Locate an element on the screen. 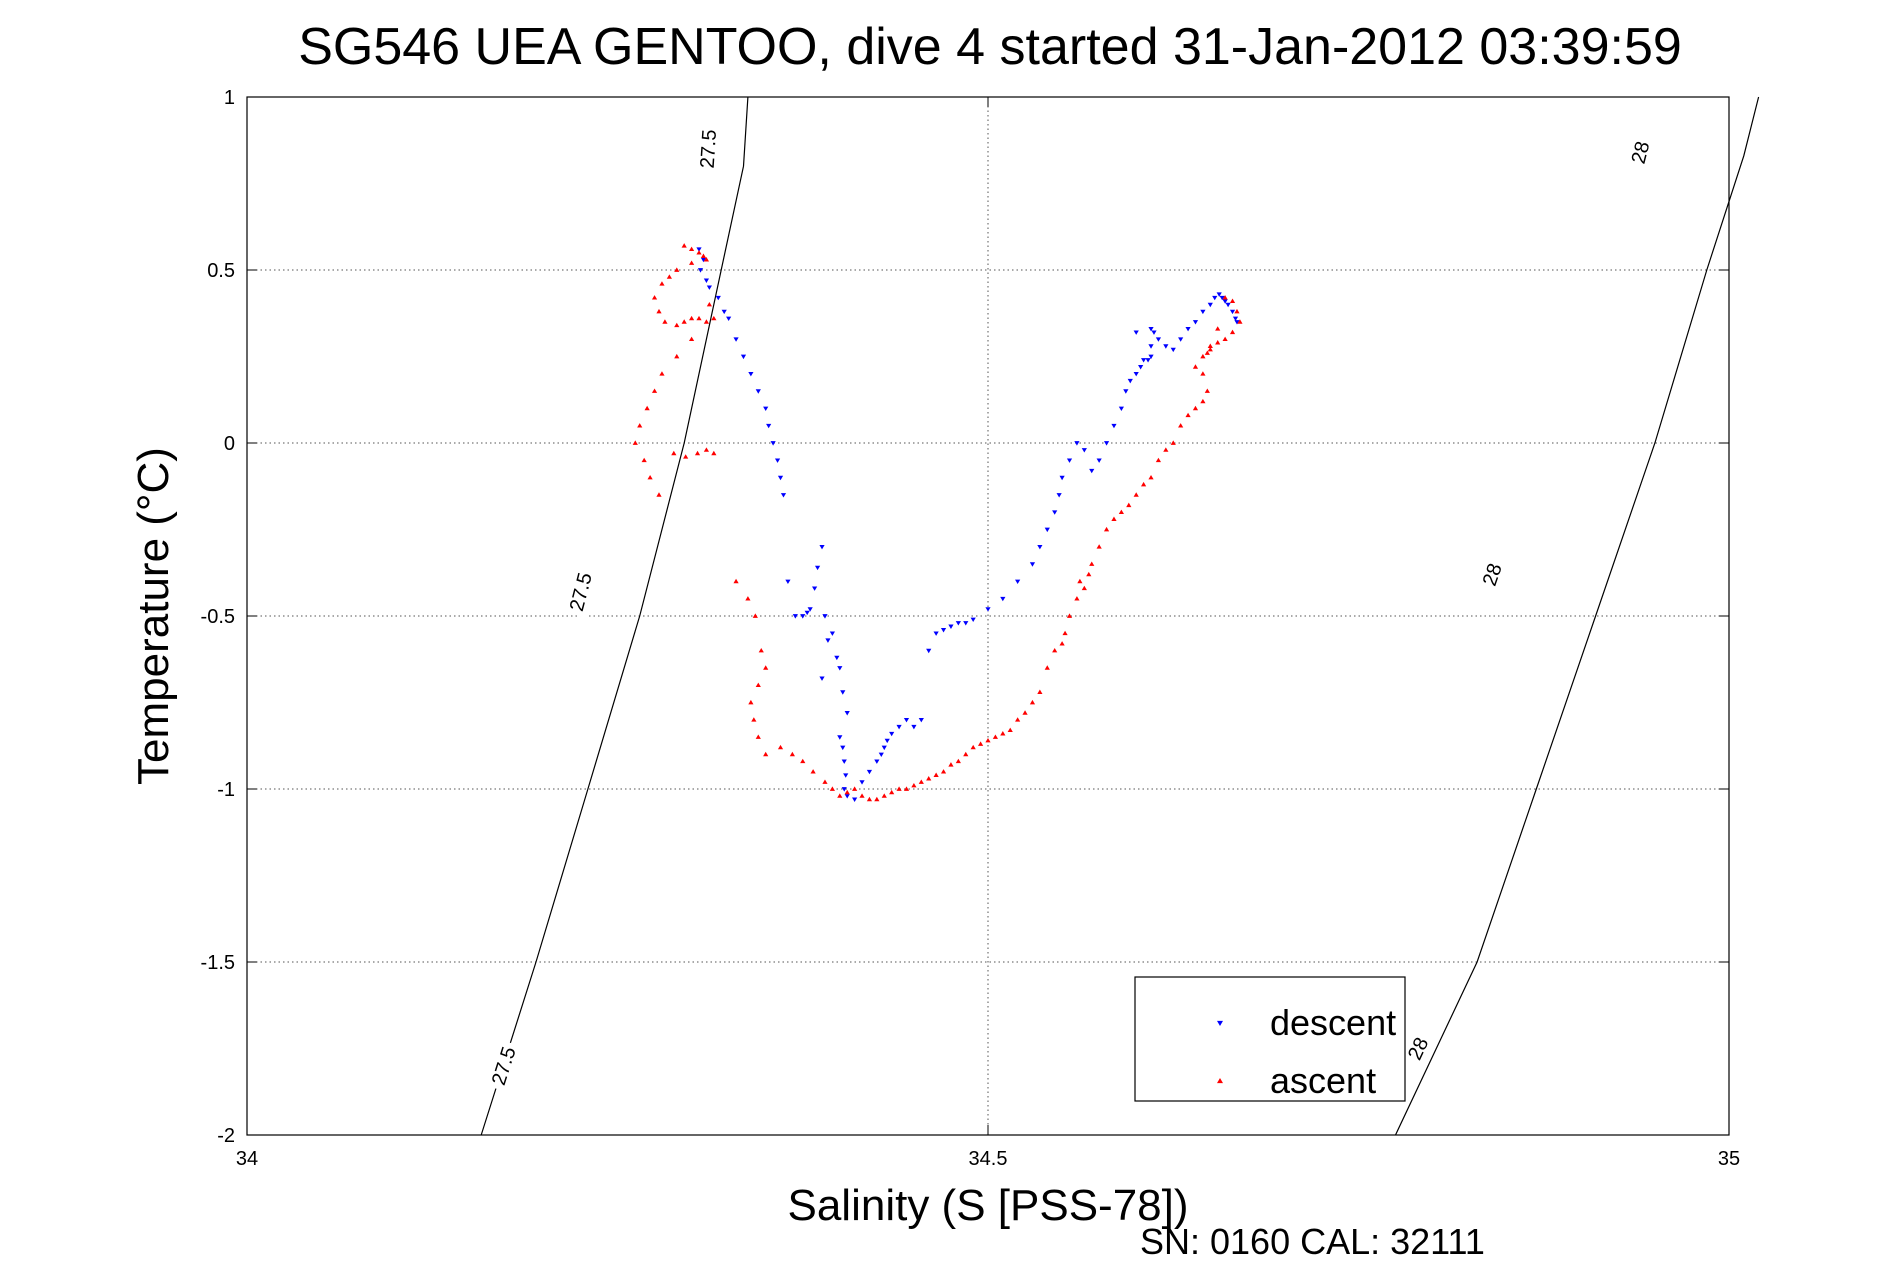 The height and width of the screenshot is (1262, 1891). y-tick-label: 0 is located at coordinates (229, 444).